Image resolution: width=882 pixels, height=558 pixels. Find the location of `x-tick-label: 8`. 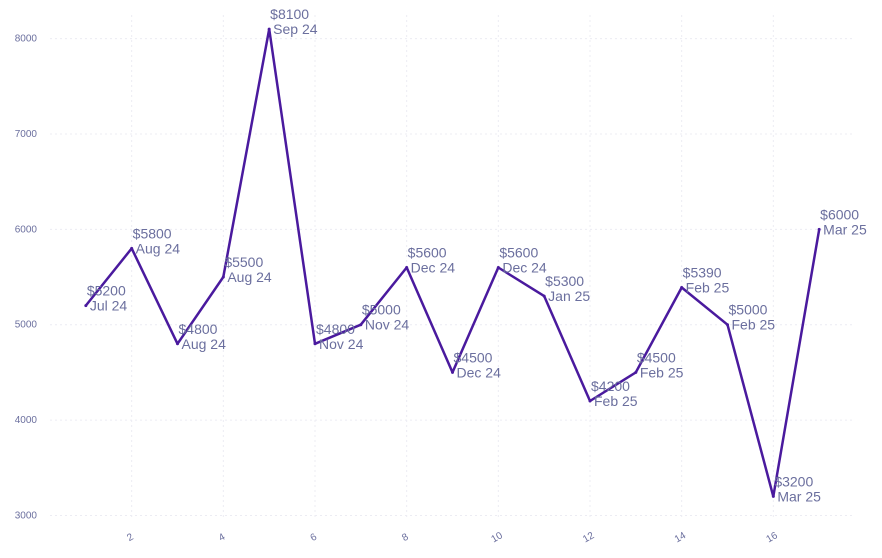

x-tick-label: 8 is located at coordinates (405, 537).